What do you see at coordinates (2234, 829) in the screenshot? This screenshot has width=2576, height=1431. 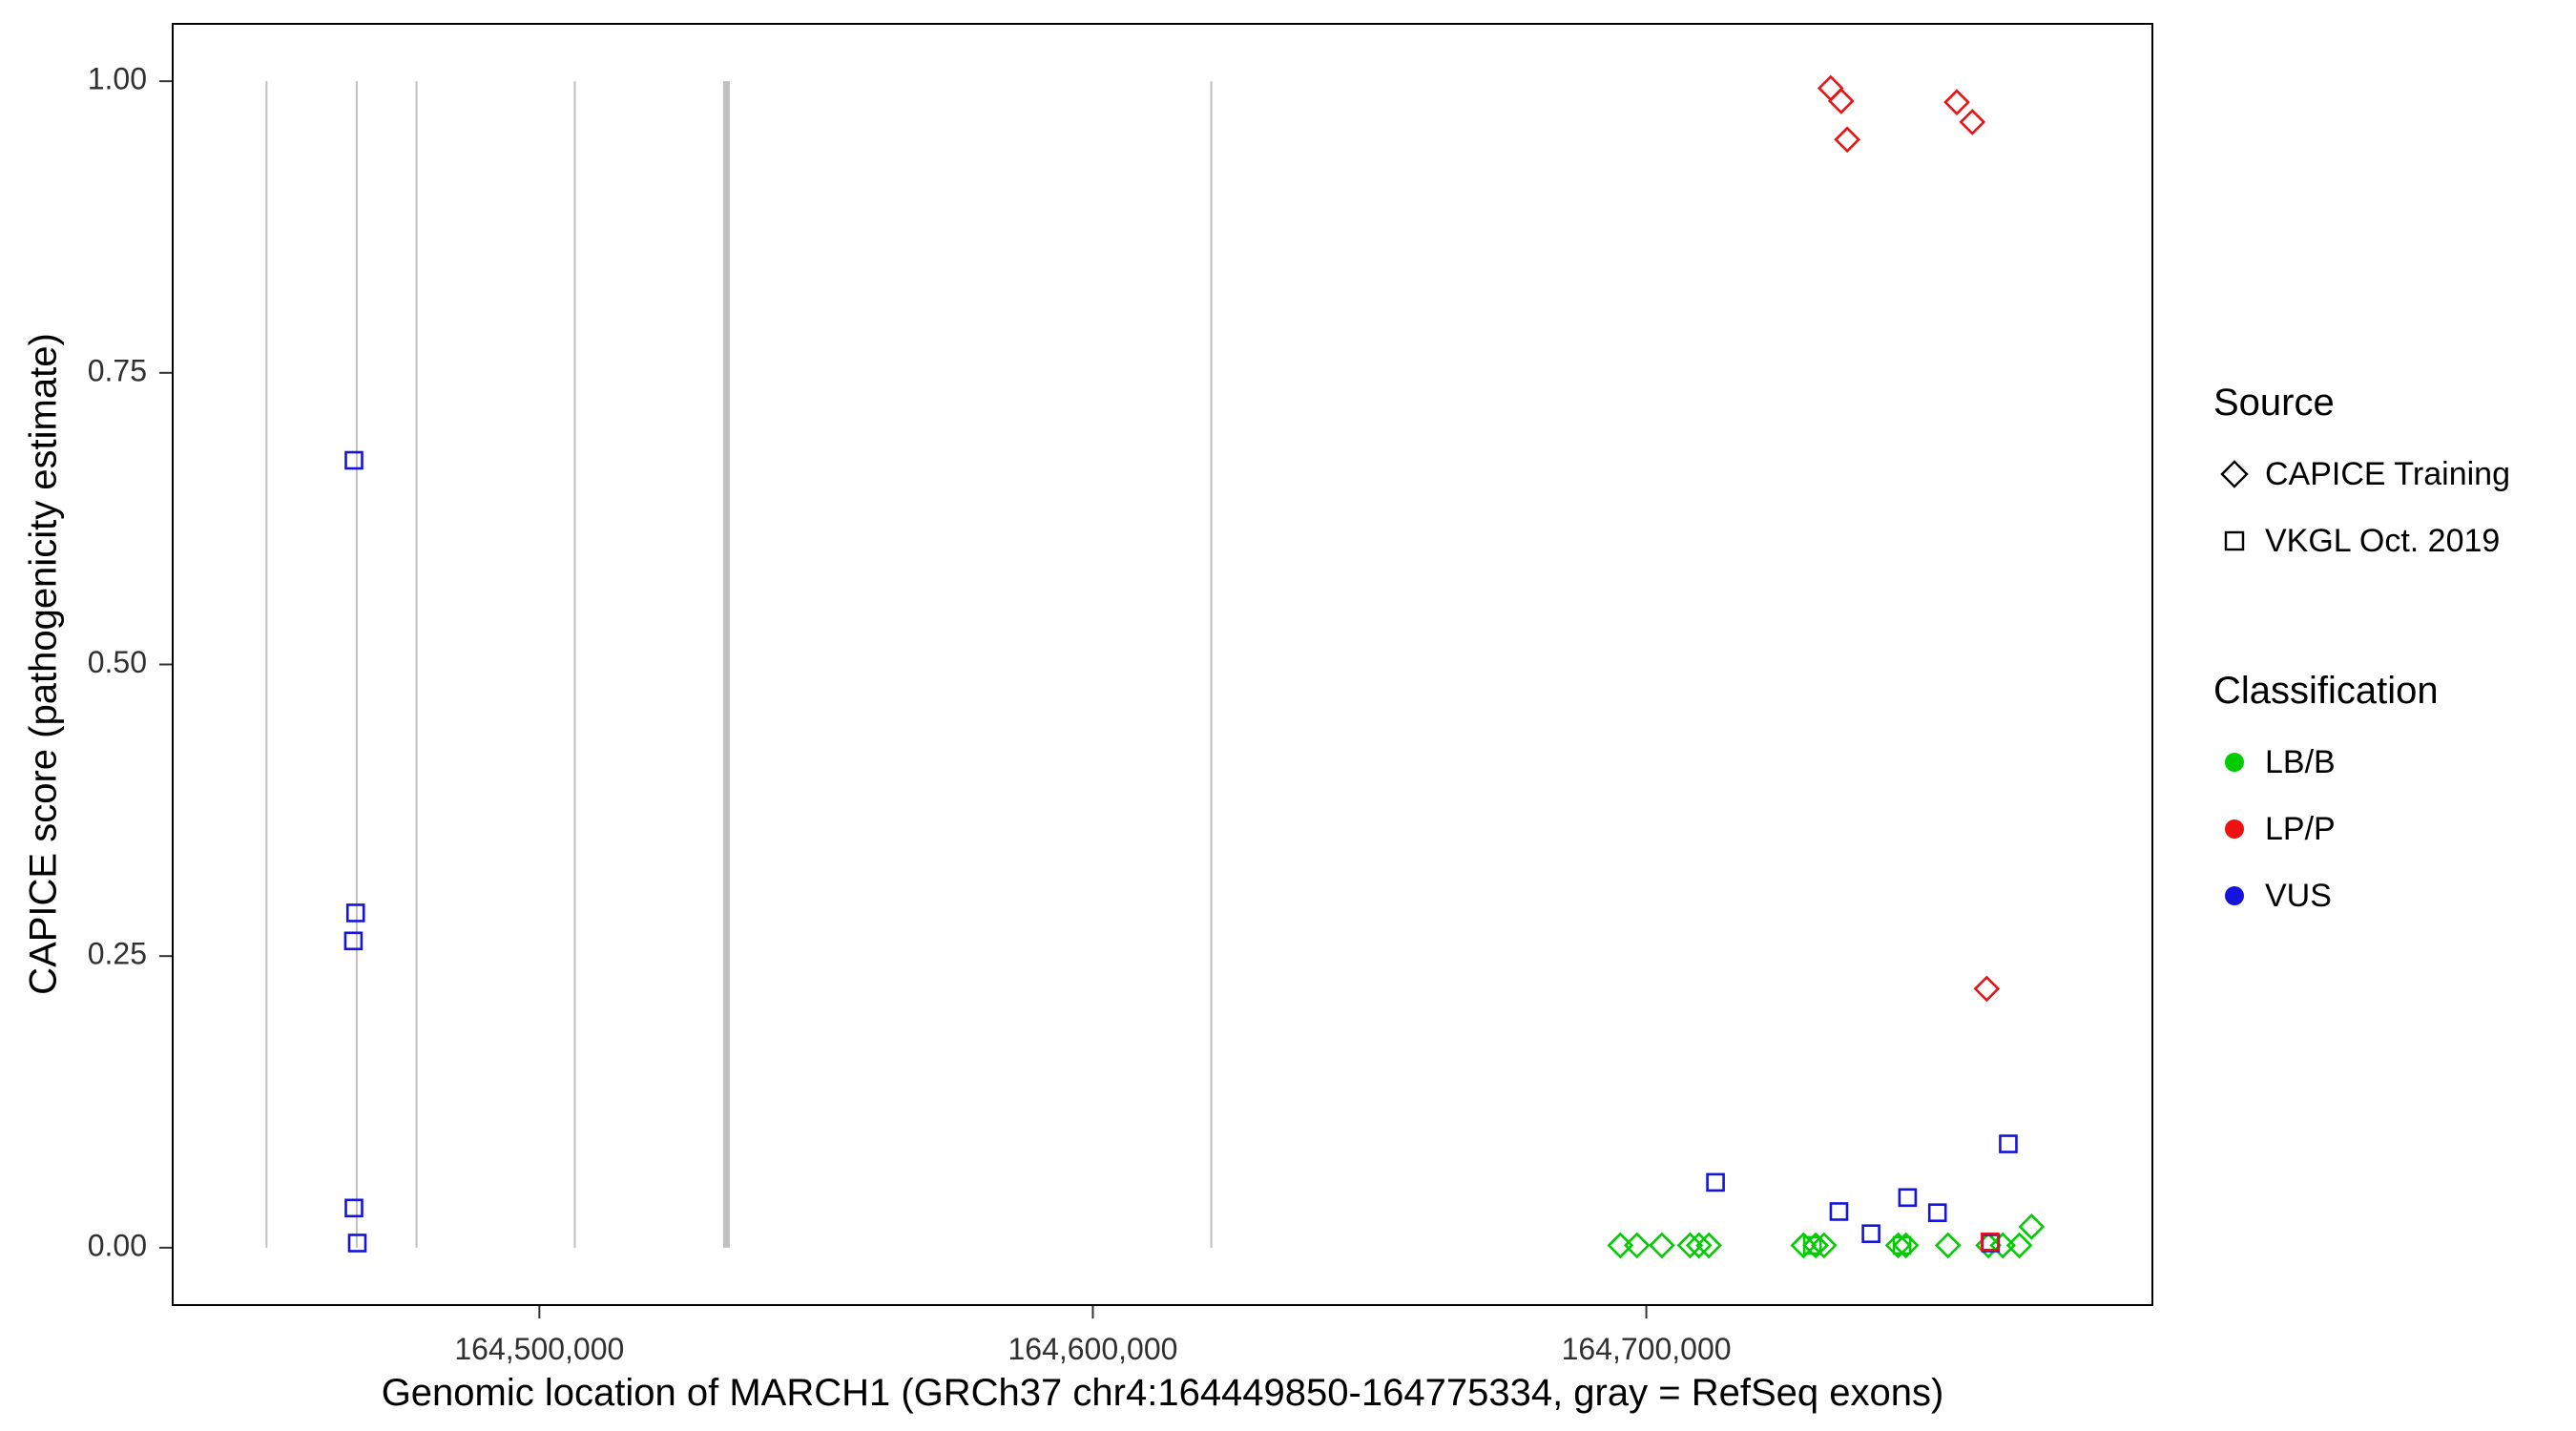 I see `red-dot-icon` at bounding box center [2234, 829].